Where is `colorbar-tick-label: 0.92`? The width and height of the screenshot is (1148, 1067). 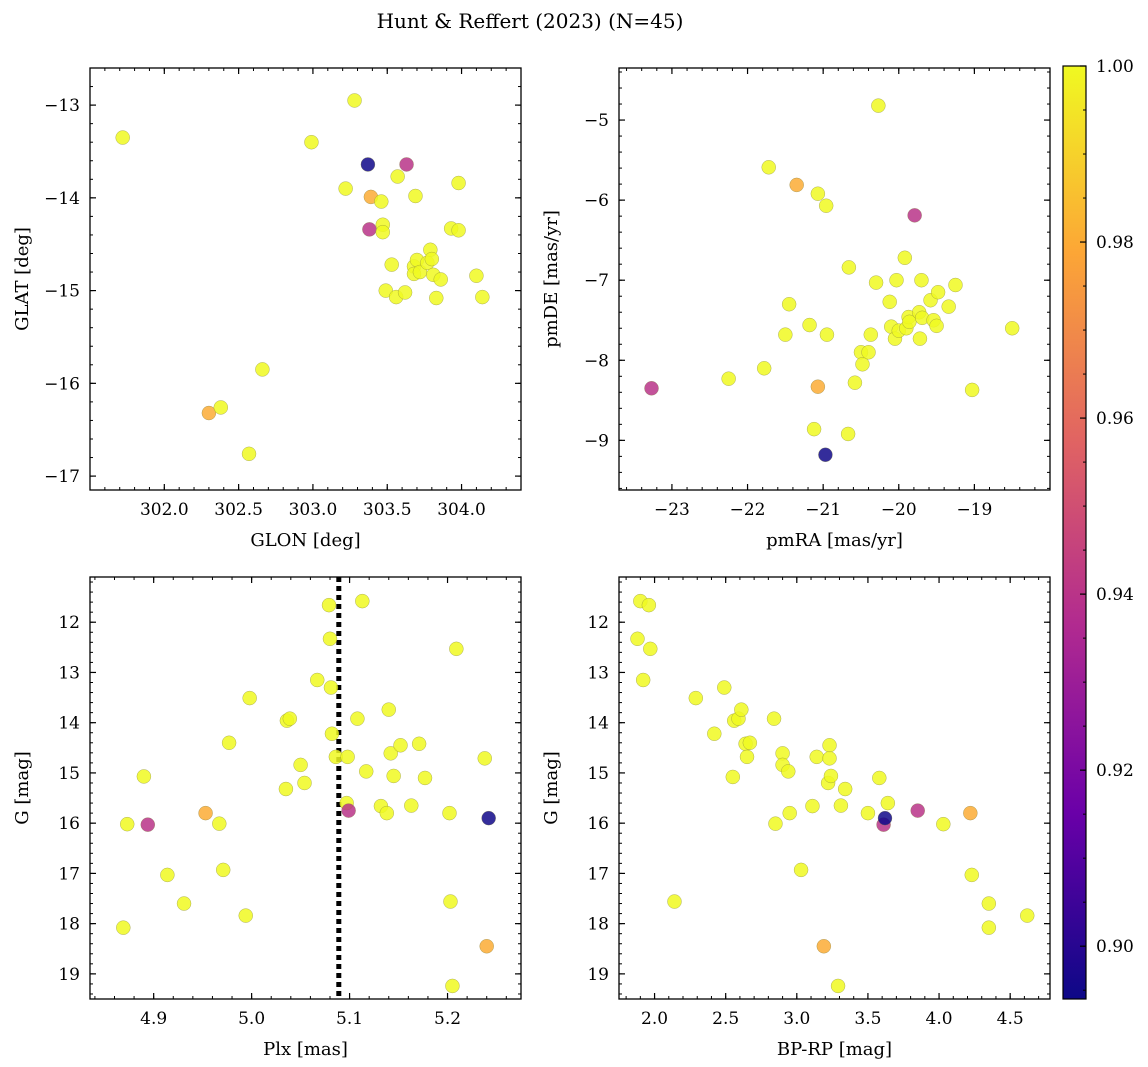
colorbar-tick-label: 0.92 is located at coordinates (1115, 771).